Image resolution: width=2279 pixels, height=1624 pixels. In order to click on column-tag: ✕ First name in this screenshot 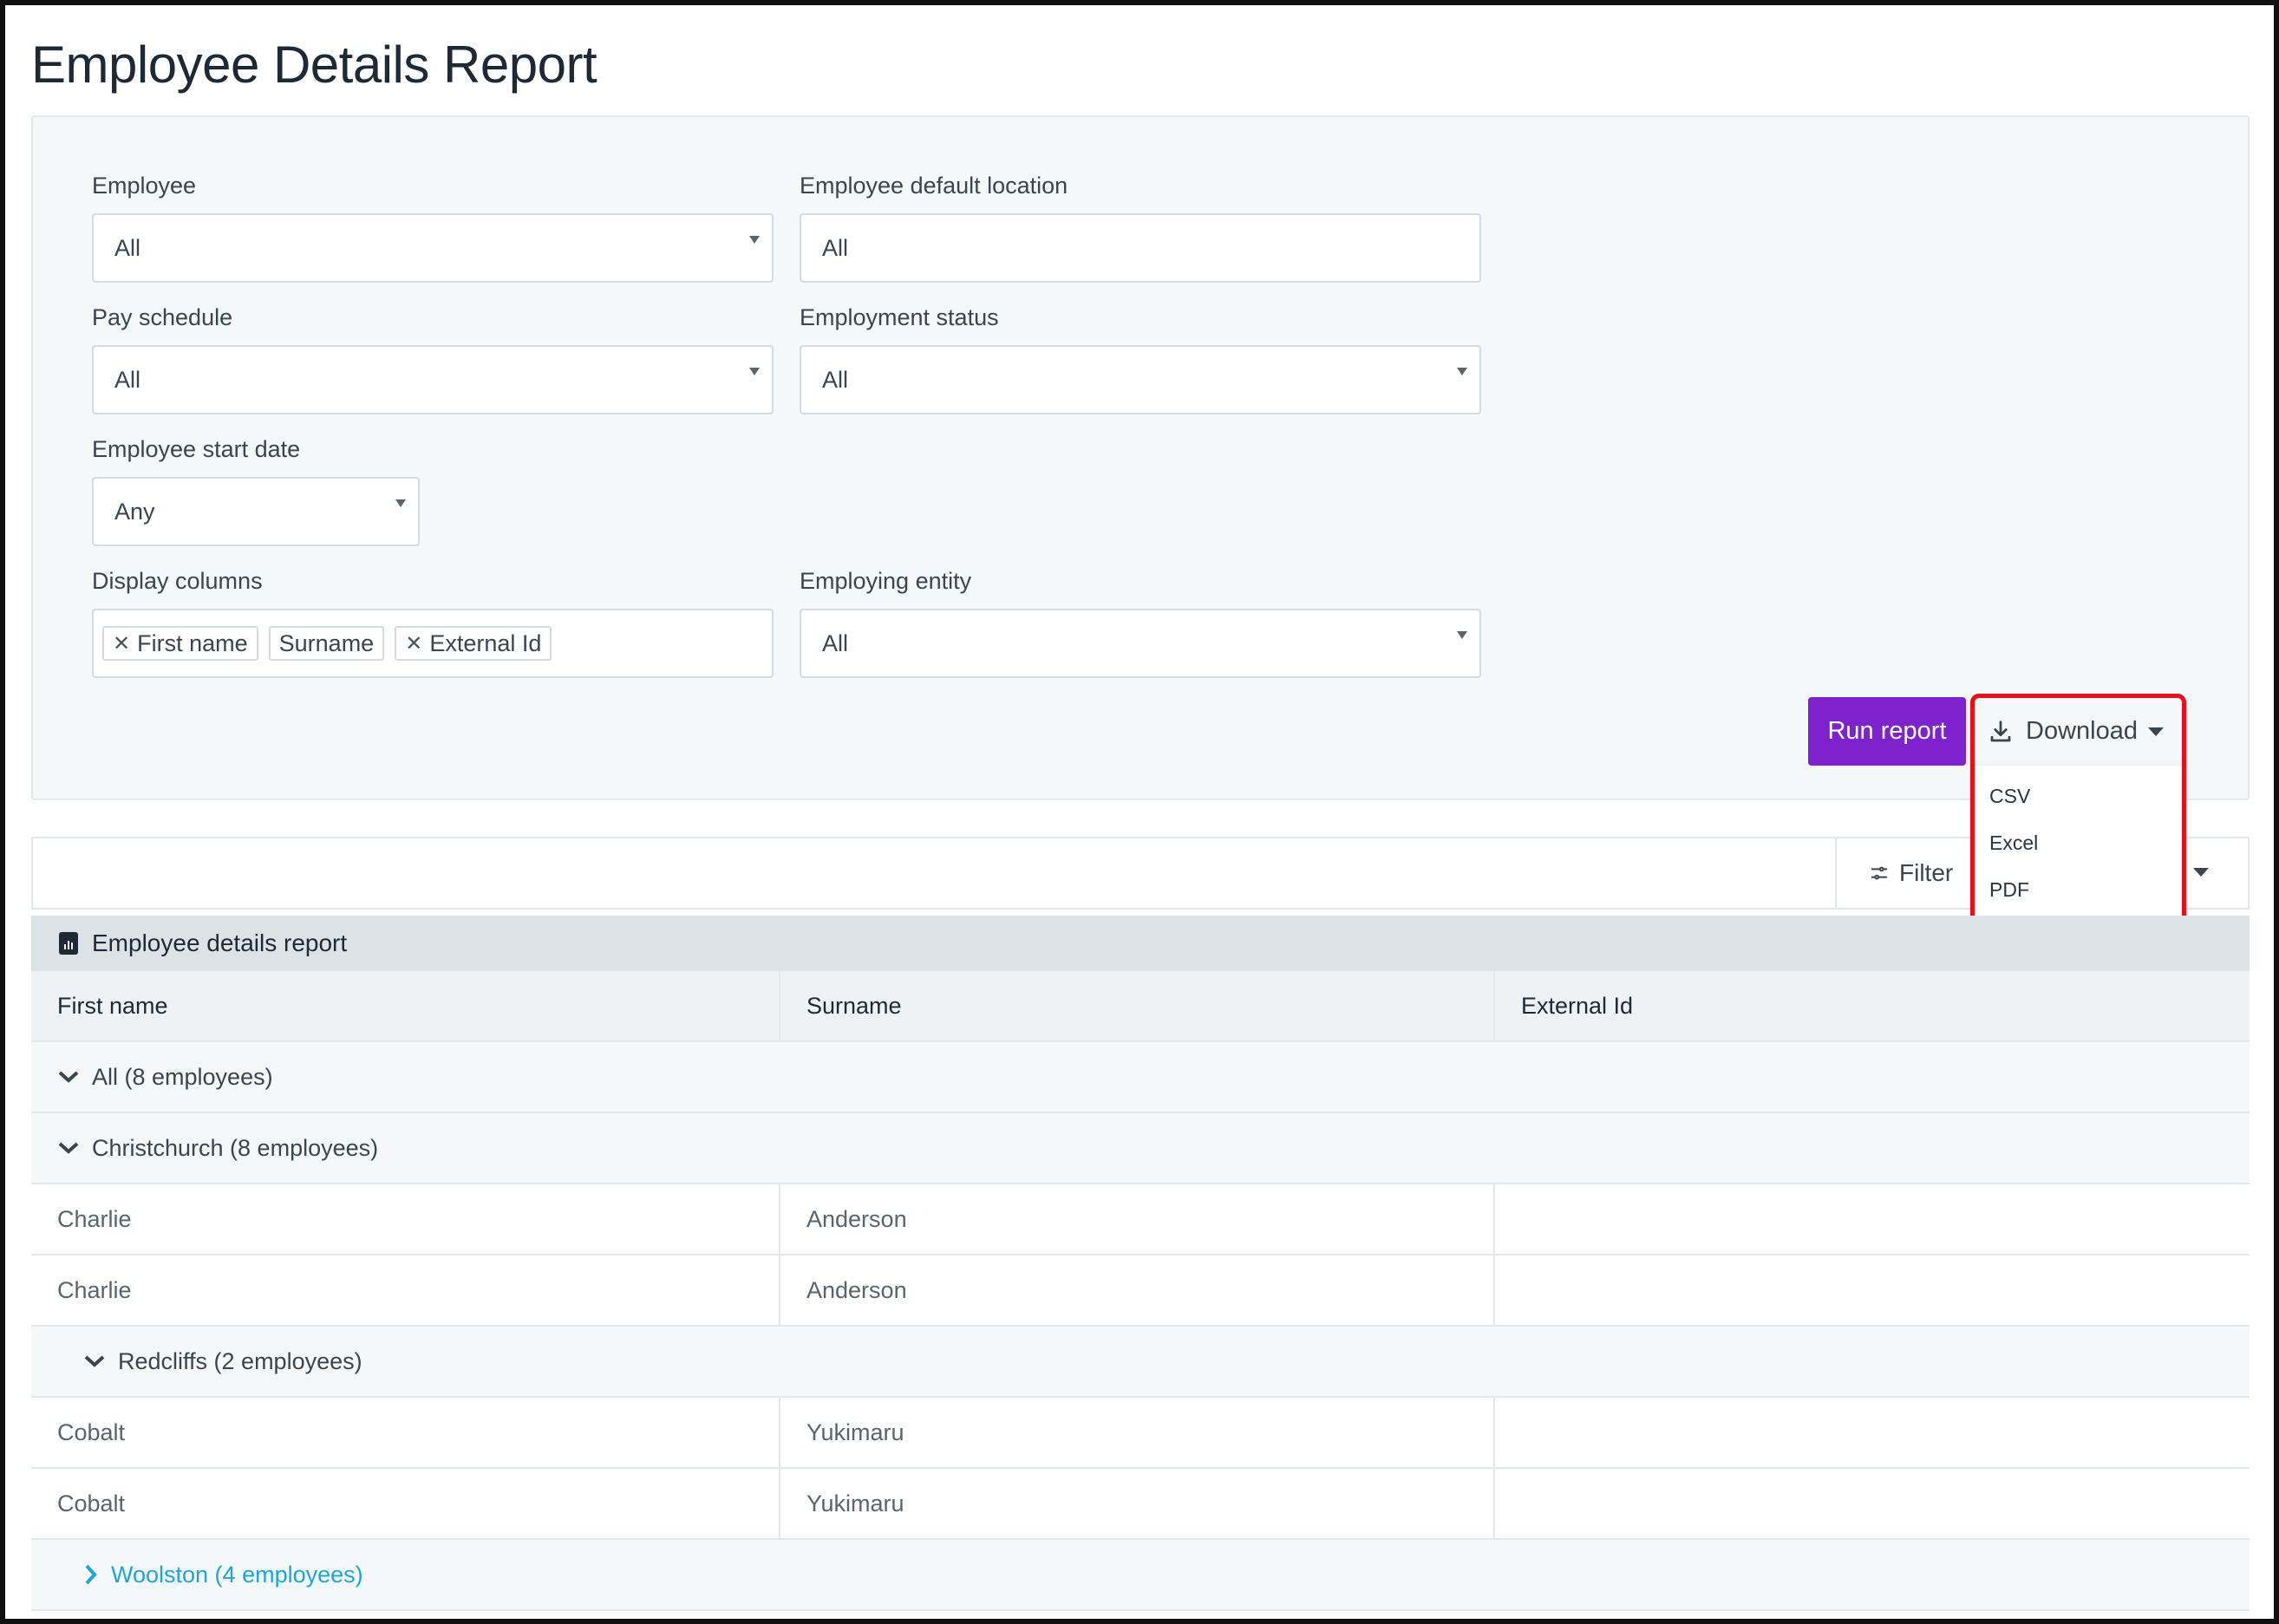, I will do `click(180, 643)`.